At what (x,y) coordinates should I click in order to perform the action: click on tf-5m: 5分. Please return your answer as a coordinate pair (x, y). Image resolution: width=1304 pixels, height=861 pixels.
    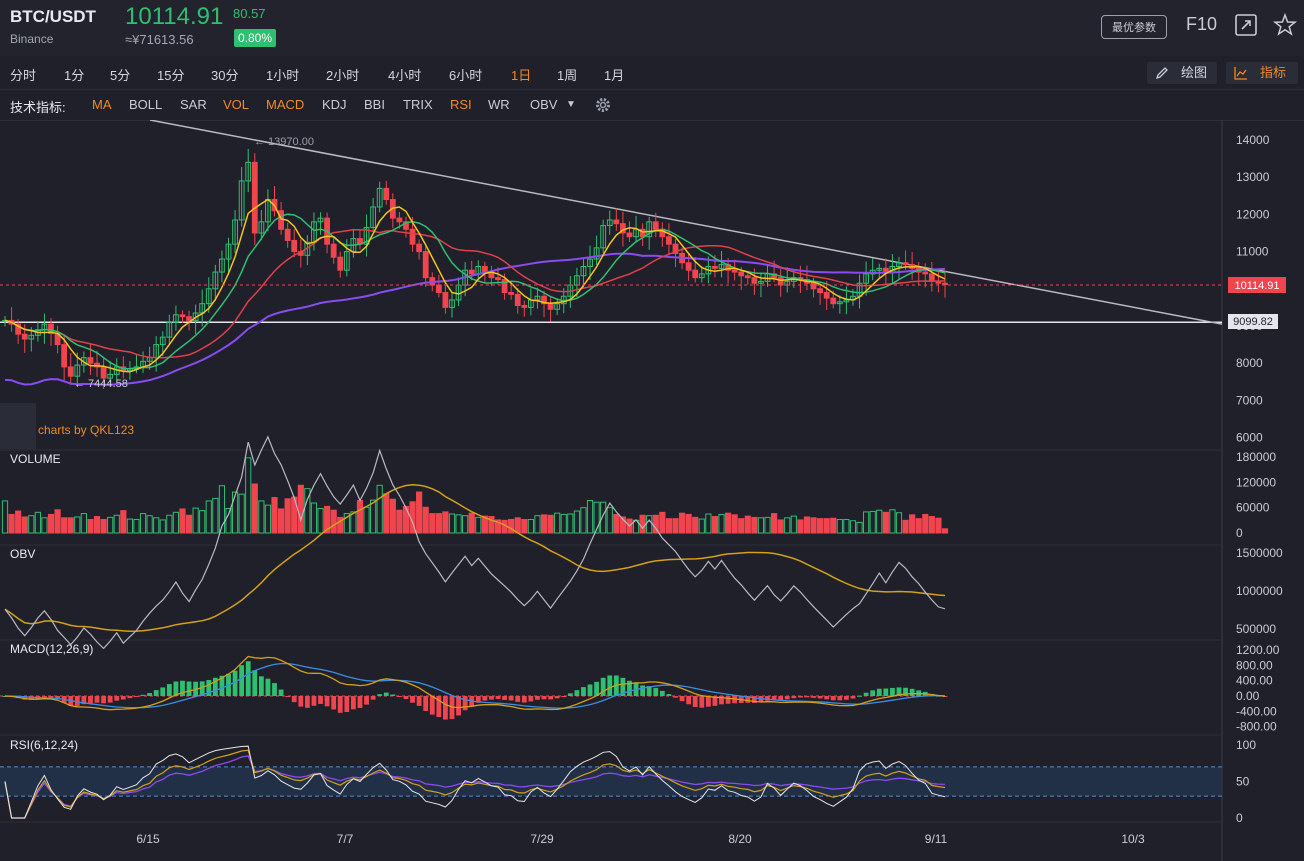
    Looking at the image, I should click on (120, 75).